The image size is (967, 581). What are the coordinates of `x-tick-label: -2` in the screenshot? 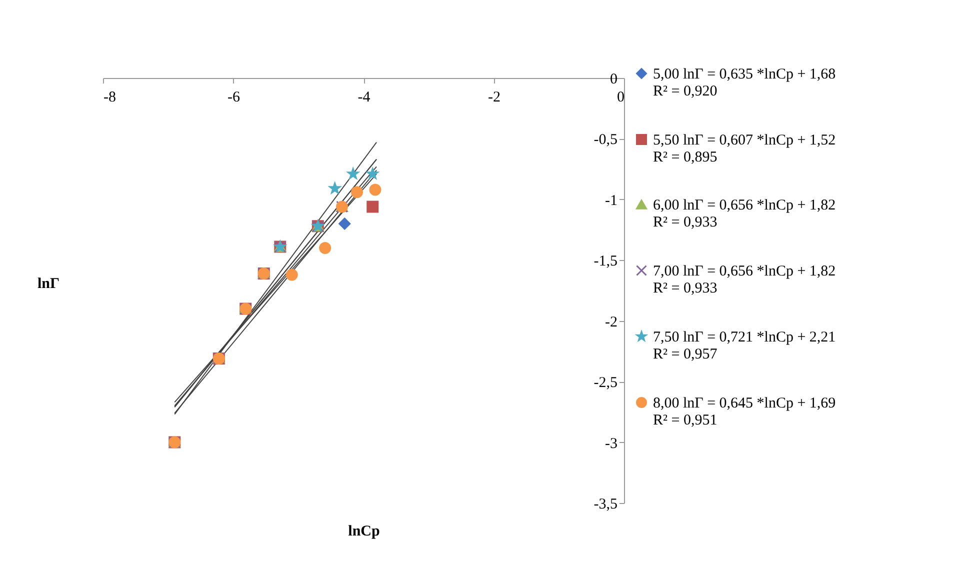 It's located at (494, 98).